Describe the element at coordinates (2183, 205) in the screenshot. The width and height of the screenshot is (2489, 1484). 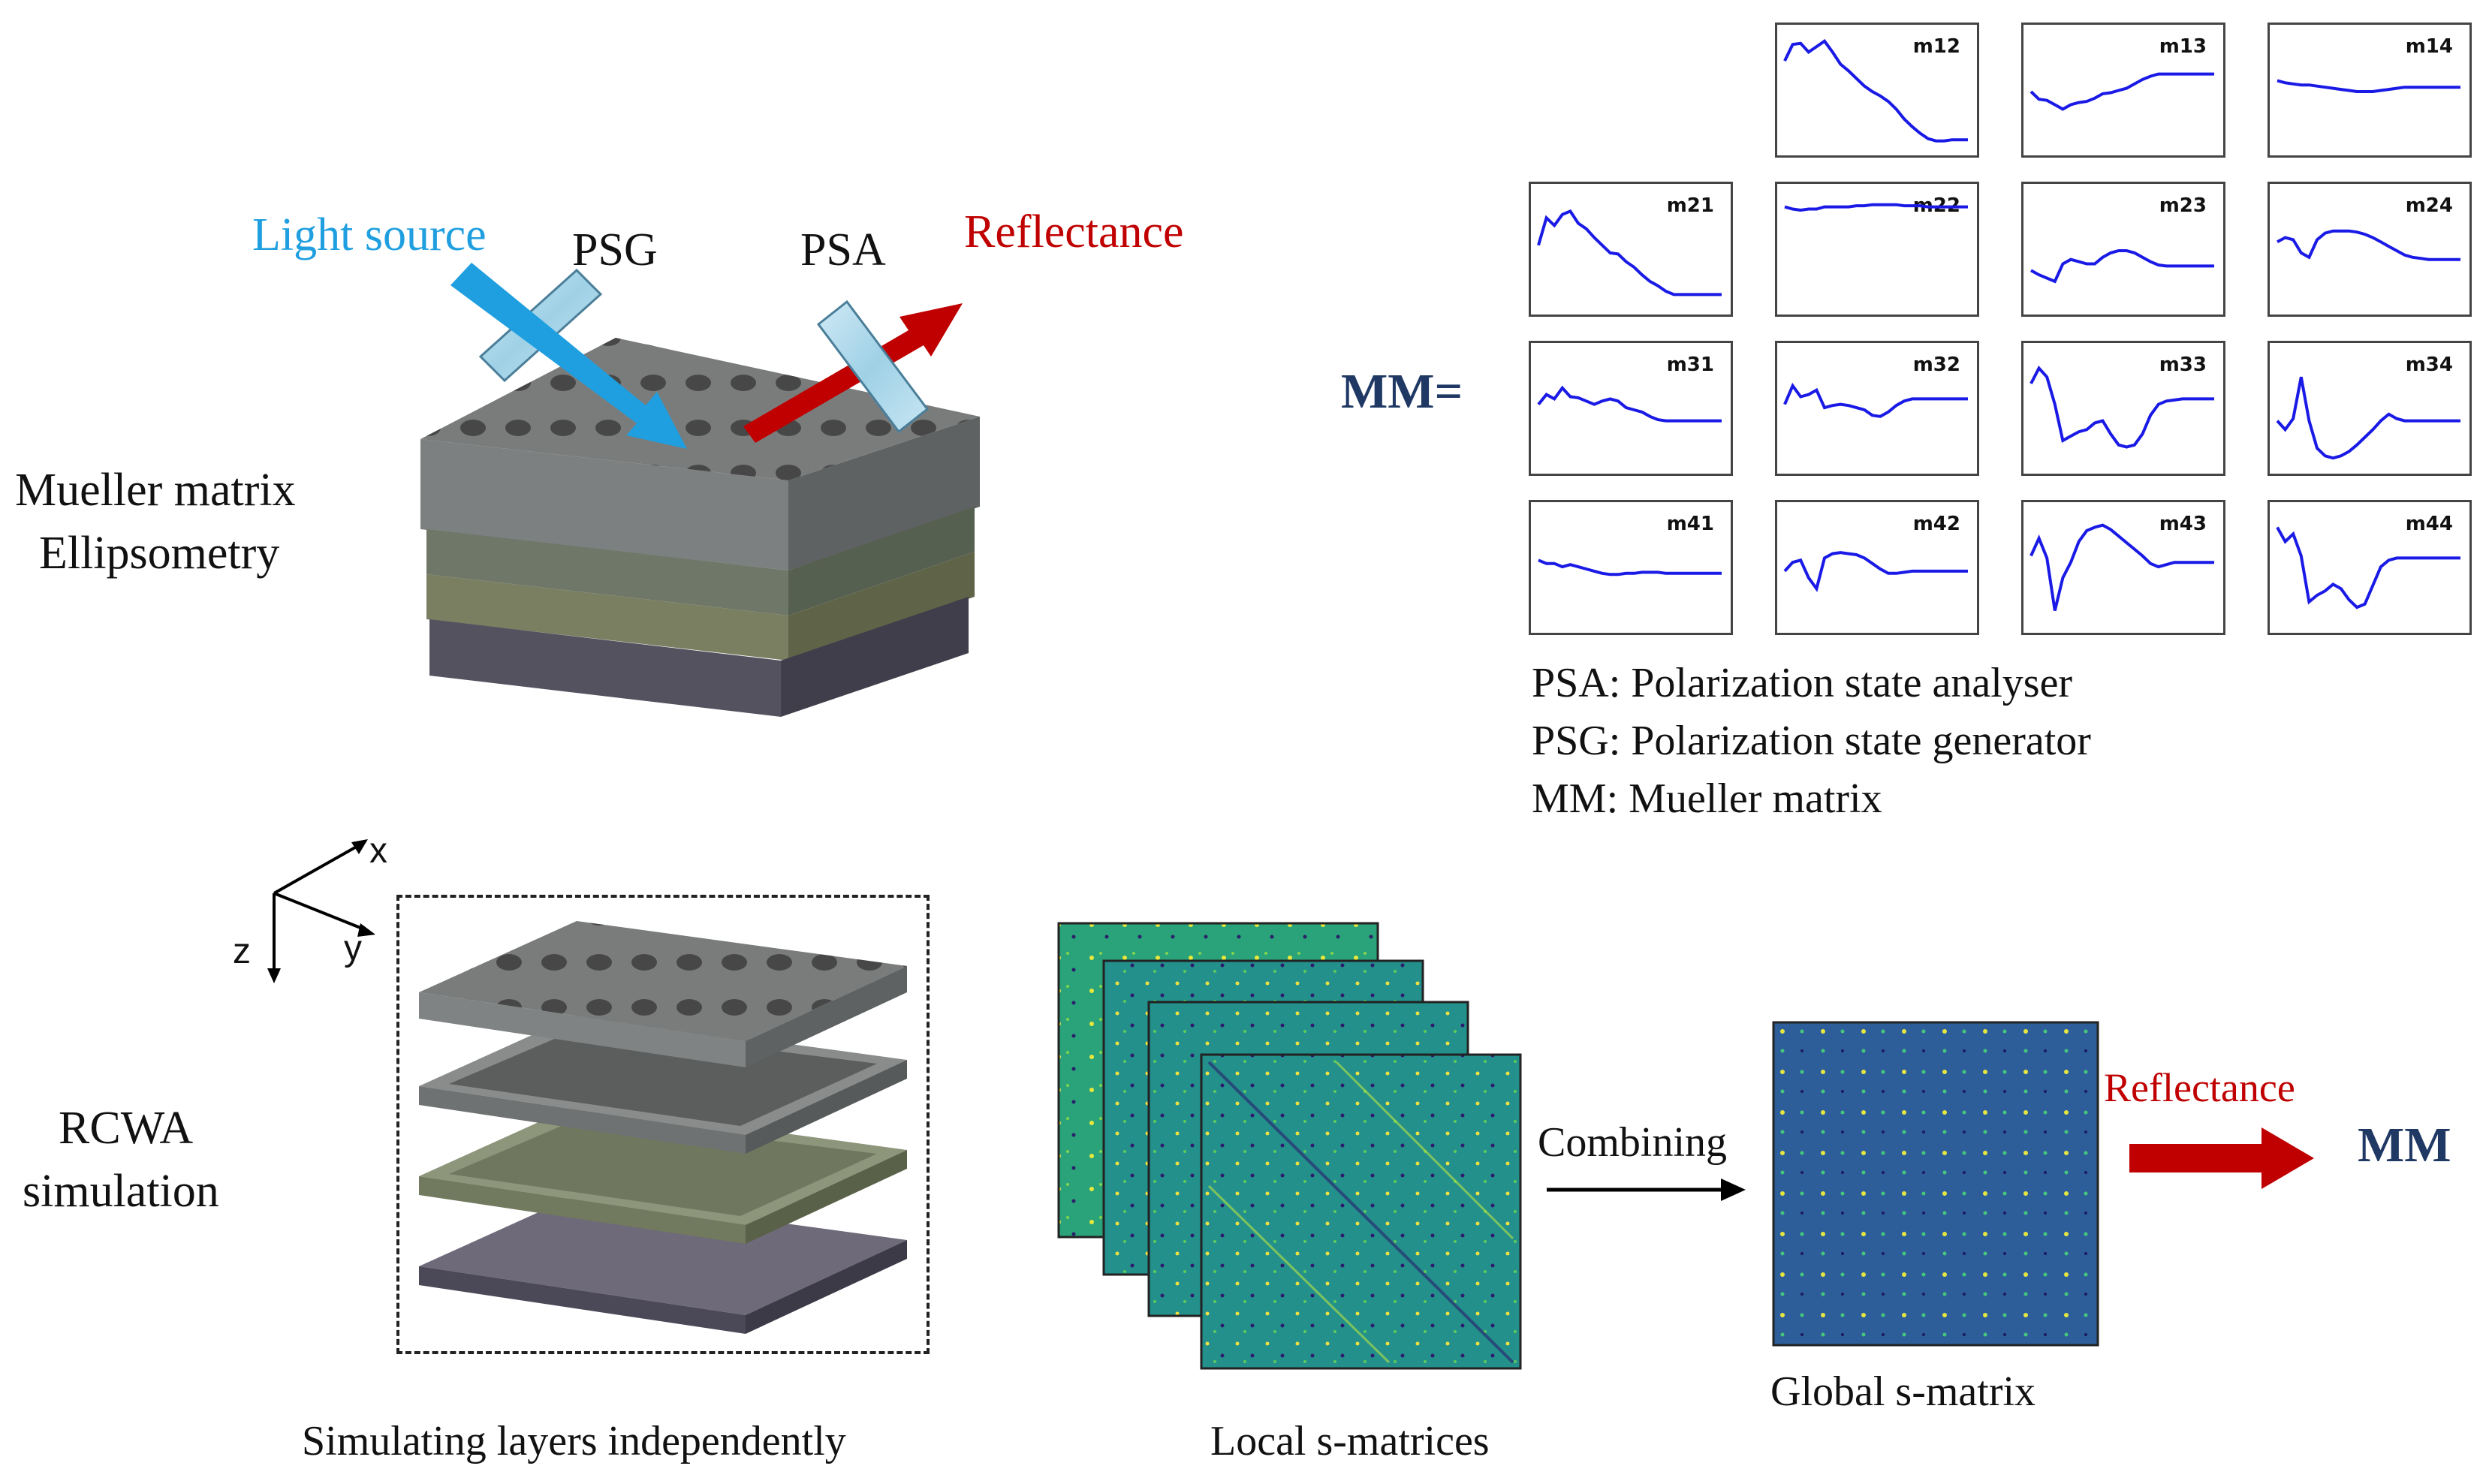
I see `mm-panel-label: m23` at that location.